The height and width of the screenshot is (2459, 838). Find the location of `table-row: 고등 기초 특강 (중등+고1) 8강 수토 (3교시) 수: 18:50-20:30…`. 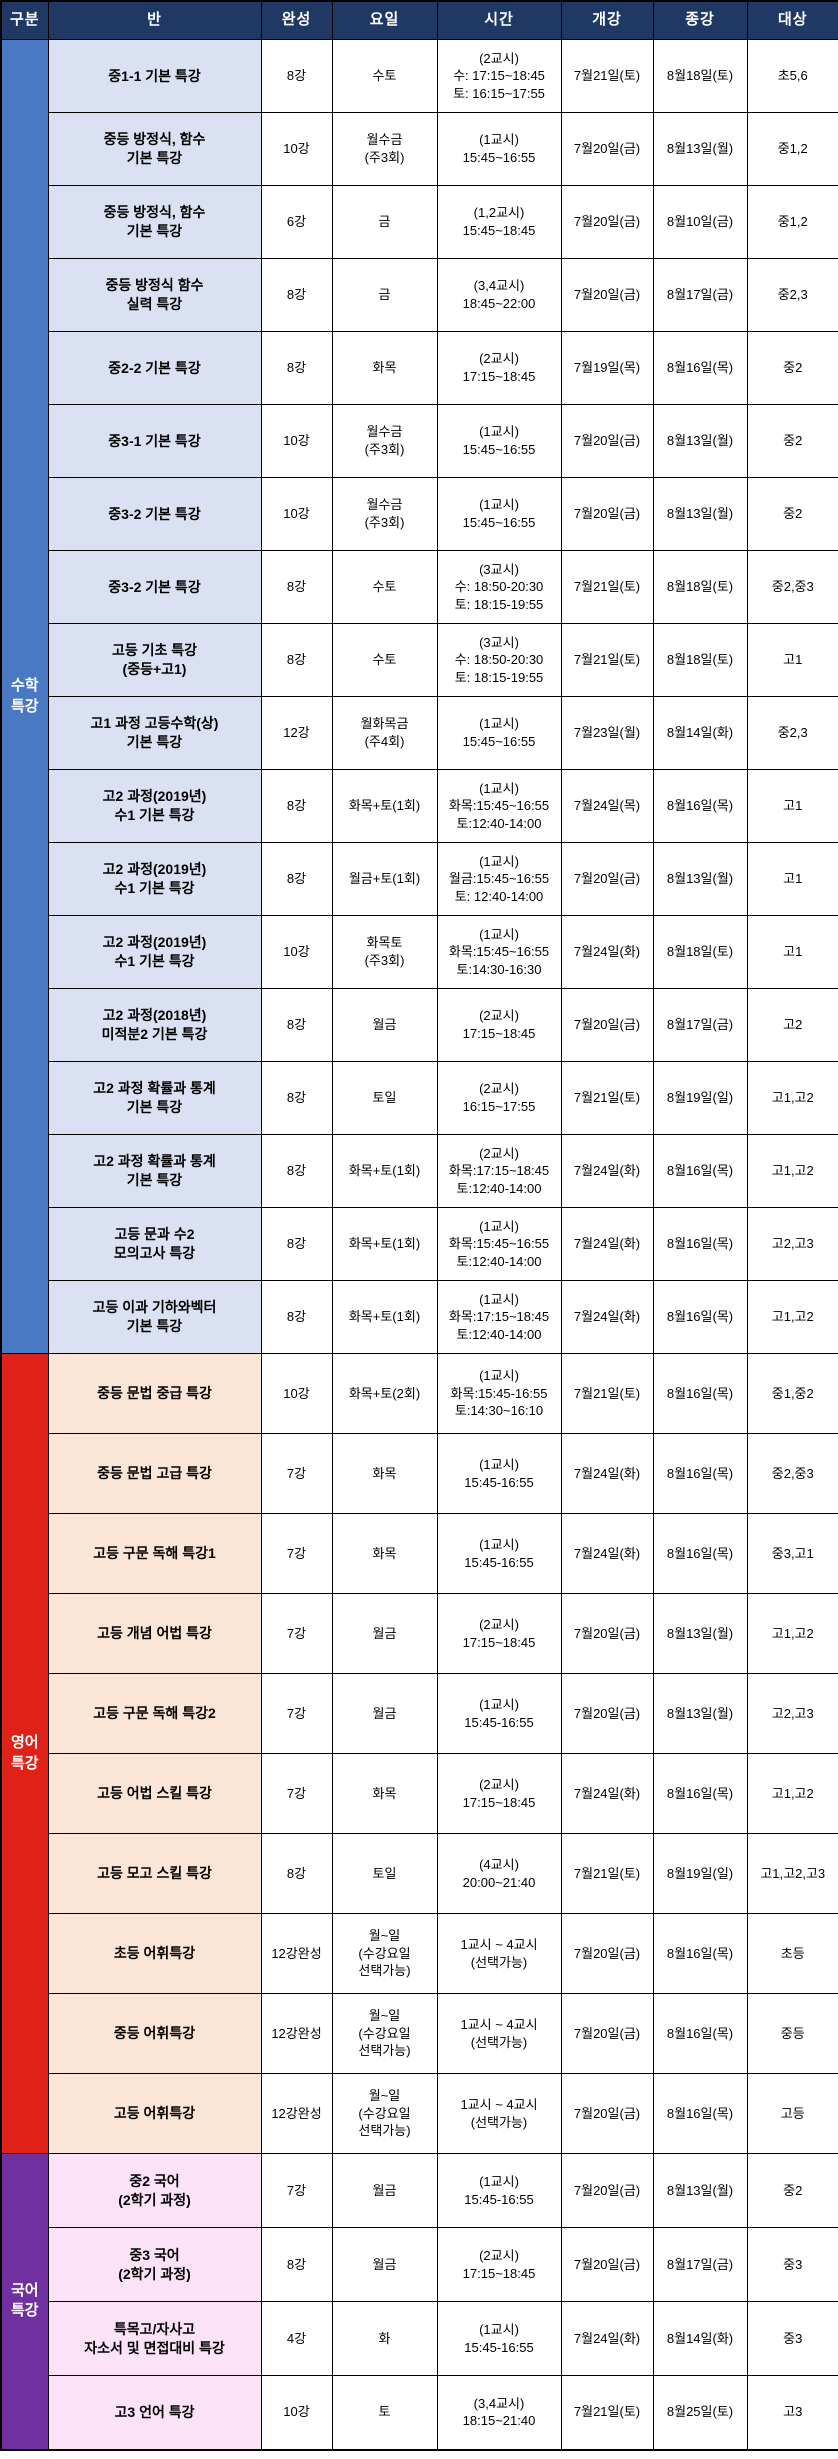

table-row: 고등 기초 특강 (중등+고1) 8강 수토 (3교시) 수: 18:50-20:30… is located at coordinates (419, 660).